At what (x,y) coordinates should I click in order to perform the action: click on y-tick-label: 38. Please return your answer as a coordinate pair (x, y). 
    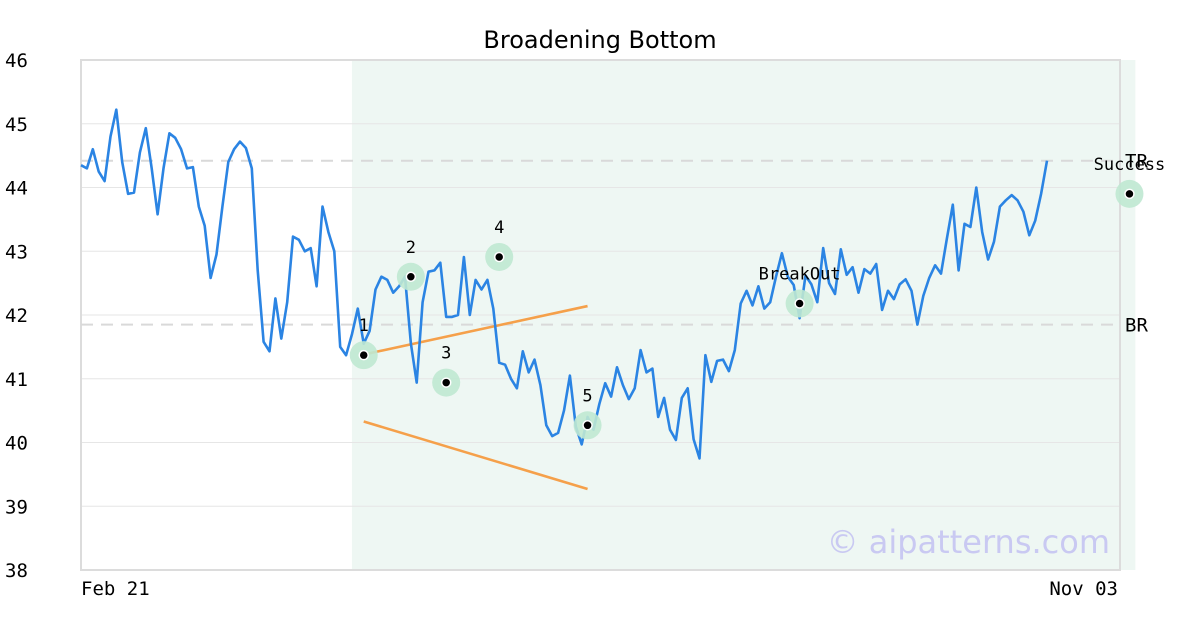
    Looking at the image, I should click on (16, 571).